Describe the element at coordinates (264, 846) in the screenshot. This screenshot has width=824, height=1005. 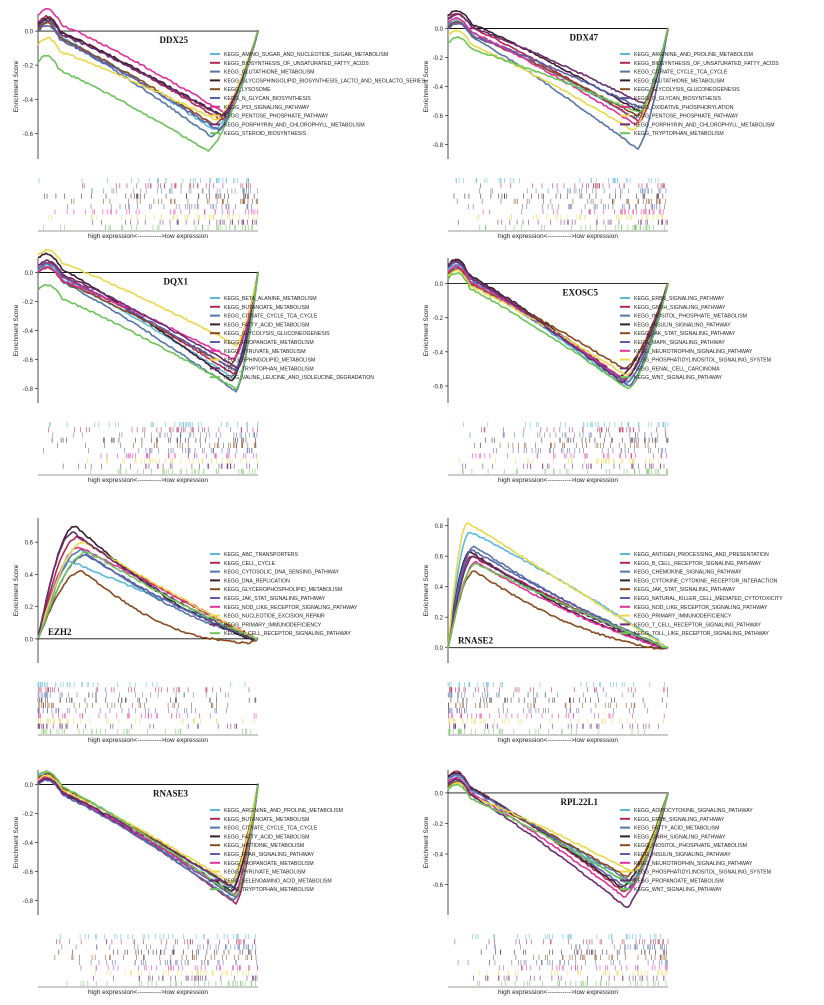
I see `legend-label: KEGG_HISTIDINE_METABOLISM` at that location.